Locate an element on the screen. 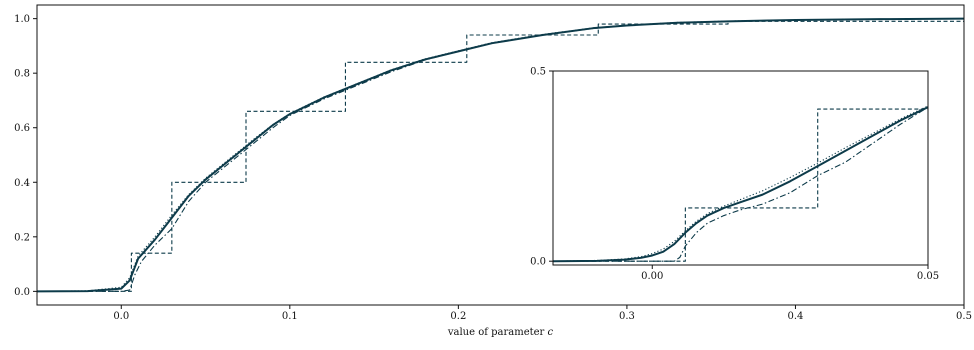  inset-y-tick-label: 0.0 is located at coordinates (538, 262).